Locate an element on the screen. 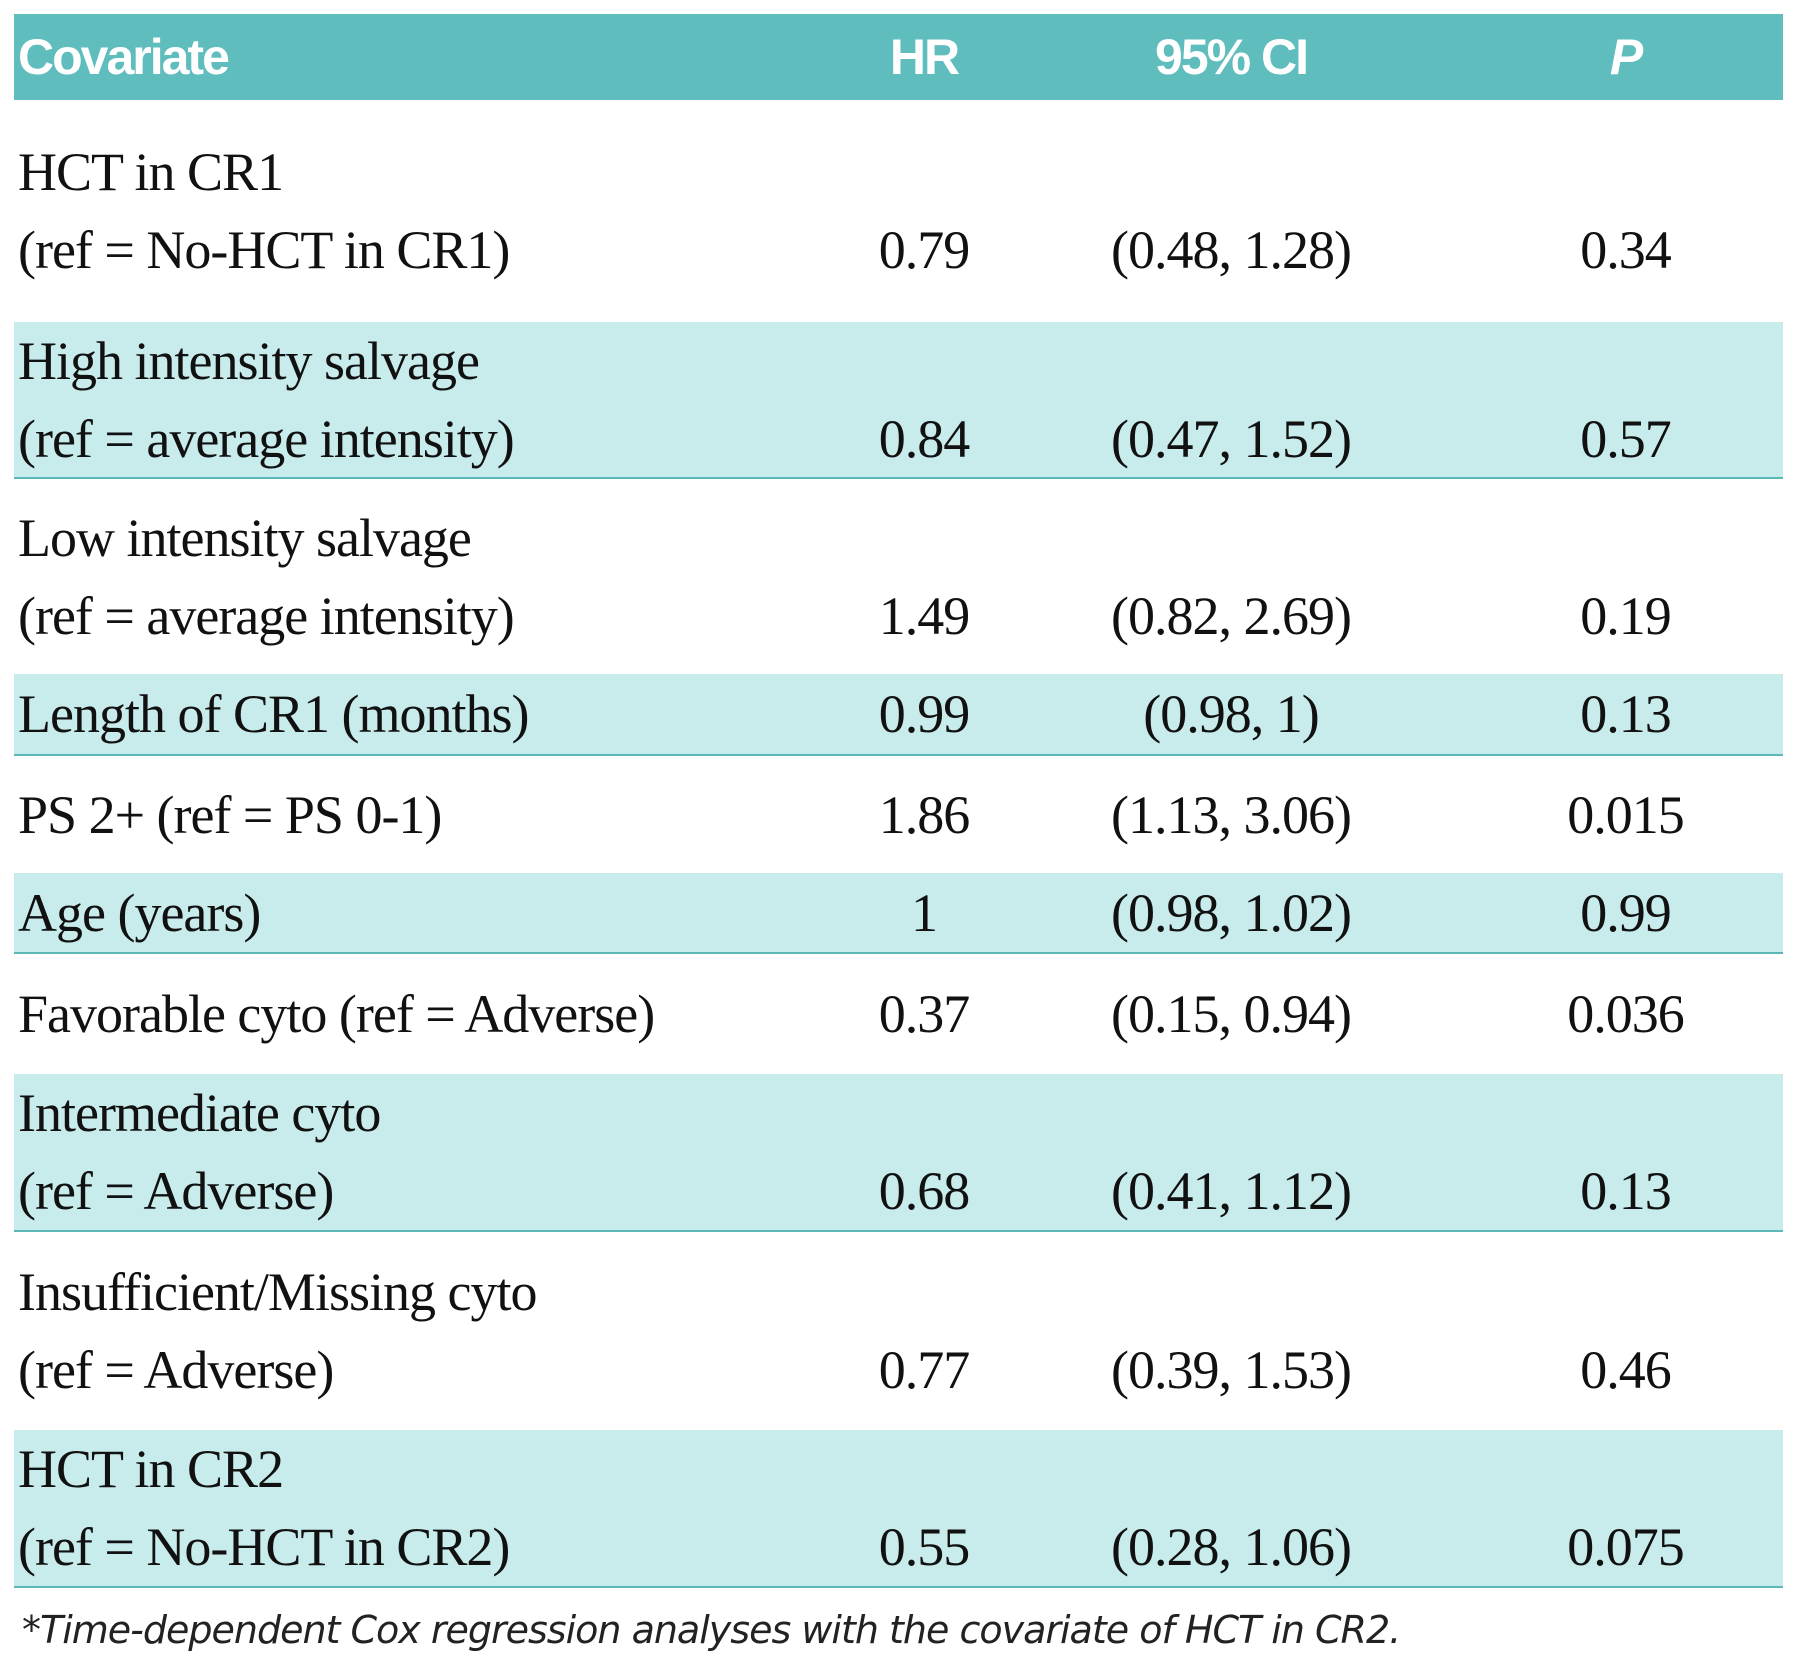  covariate-line: Insufficient/Missing cyto is located at coordinates (277, 1292).